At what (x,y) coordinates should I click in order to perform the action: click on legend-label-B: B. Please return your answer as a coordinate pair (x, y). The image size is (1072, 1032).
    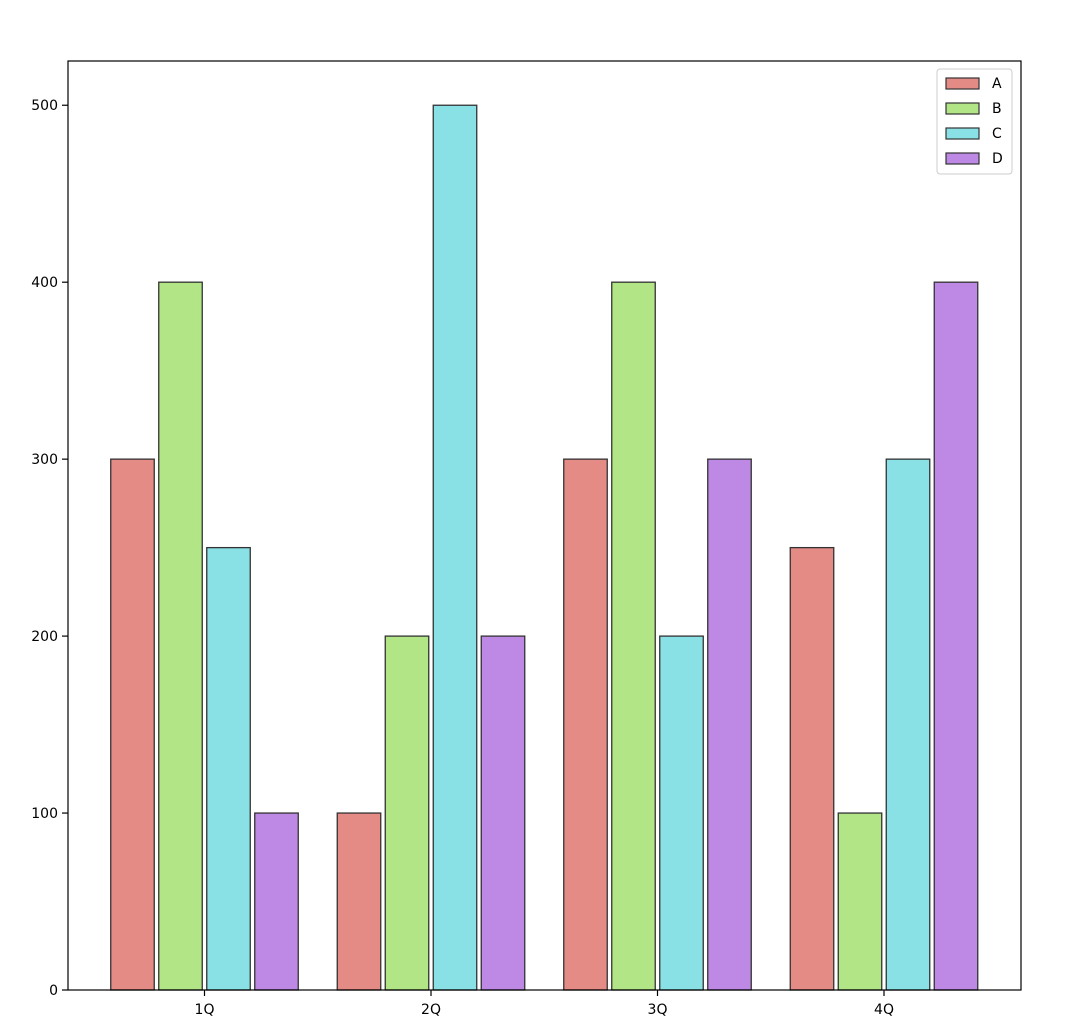
    Looking at the image, I should click on (997, 109).